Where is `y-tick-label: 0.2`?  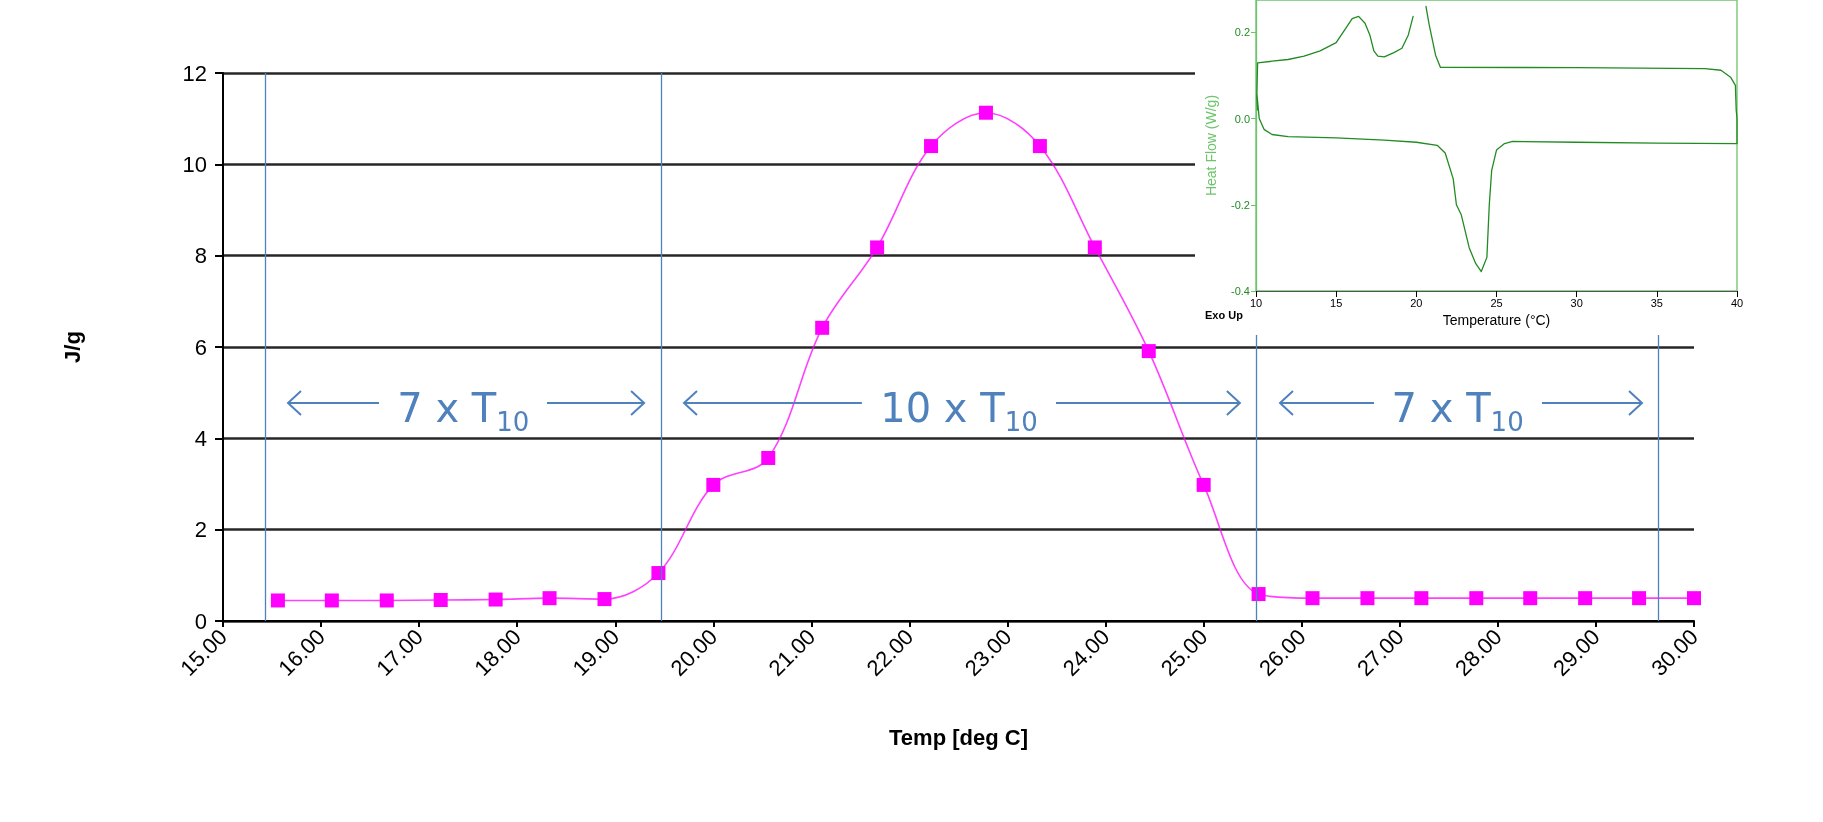
y-tick-label: 0.2 is located at coordinates (1242, 32).